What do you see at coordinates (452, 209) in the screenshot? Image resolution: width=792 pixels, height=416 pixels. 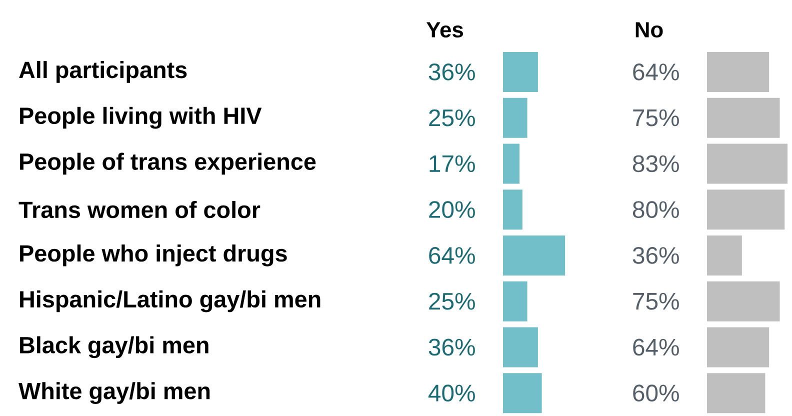 I see `data-label: 20%` at bounding box center [452, 209].